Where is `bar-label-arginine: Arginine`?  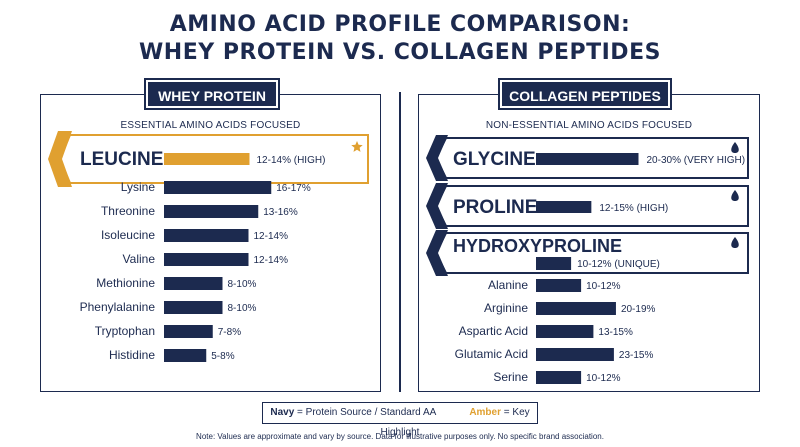
bar-label-arginine: Arginine is located at coordinates (506, 308).